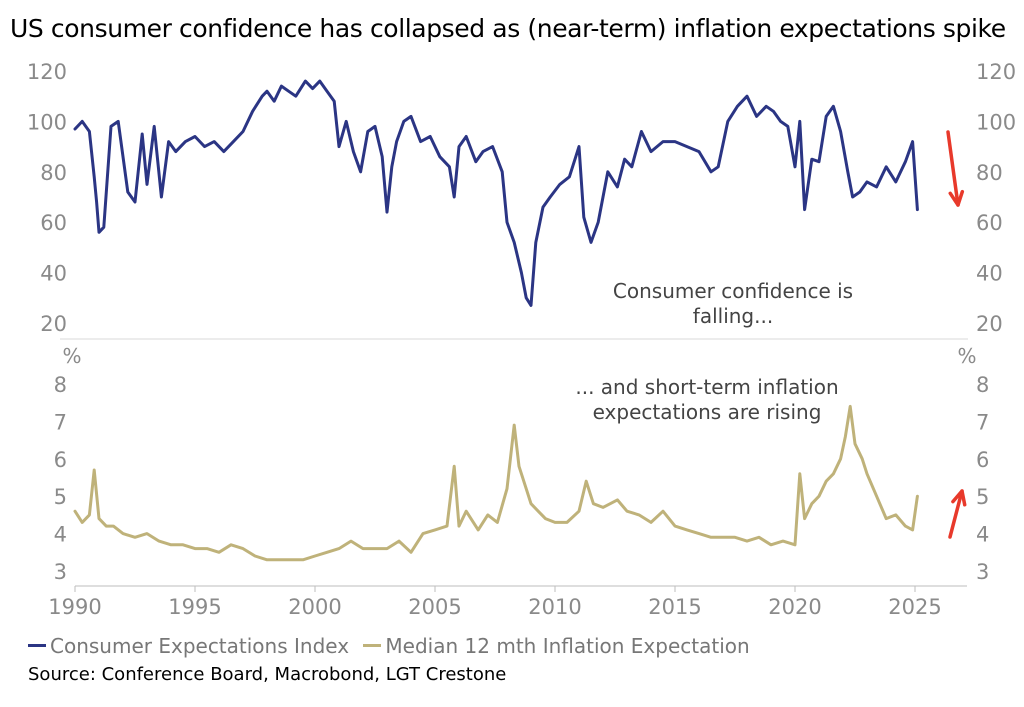 This screenshot has height=707, width=1024. What do you see at coordinates (37, 645) in the screenshot?
I see `legend-swatch-confidence` at bounding box center [37, 645].